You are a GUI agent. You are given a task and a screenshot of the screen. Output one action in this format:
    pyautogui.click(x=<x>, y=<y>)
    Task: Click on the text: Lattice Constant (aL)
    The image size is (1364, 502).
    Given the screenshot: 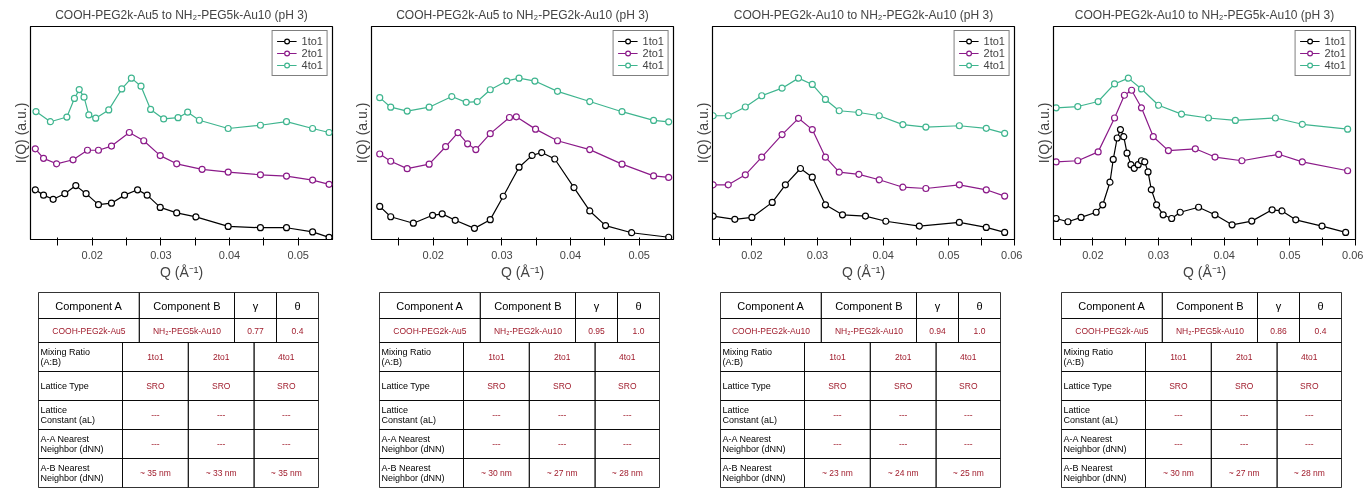 What is the action you would take?
    pyautogui.click(x=68, y=415)
    